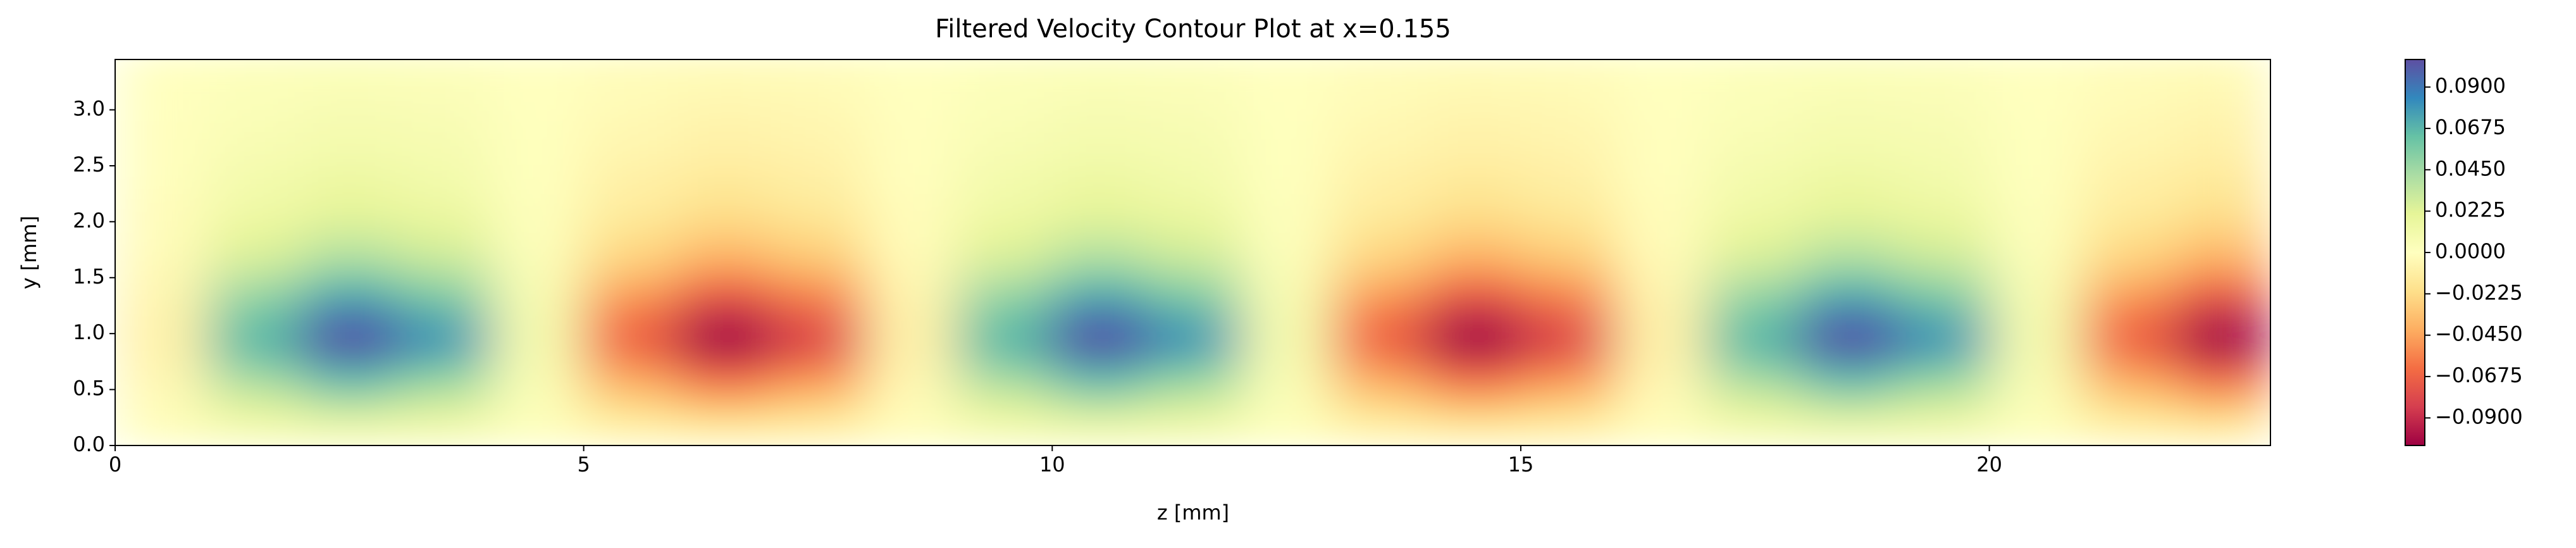 This screenshot has width=2576, height=548. What do you see at coordinates (2479, 292) in the screenshot?
I see `colorbar-tick-label: −0.0225` at bounding box center [2479, 292].